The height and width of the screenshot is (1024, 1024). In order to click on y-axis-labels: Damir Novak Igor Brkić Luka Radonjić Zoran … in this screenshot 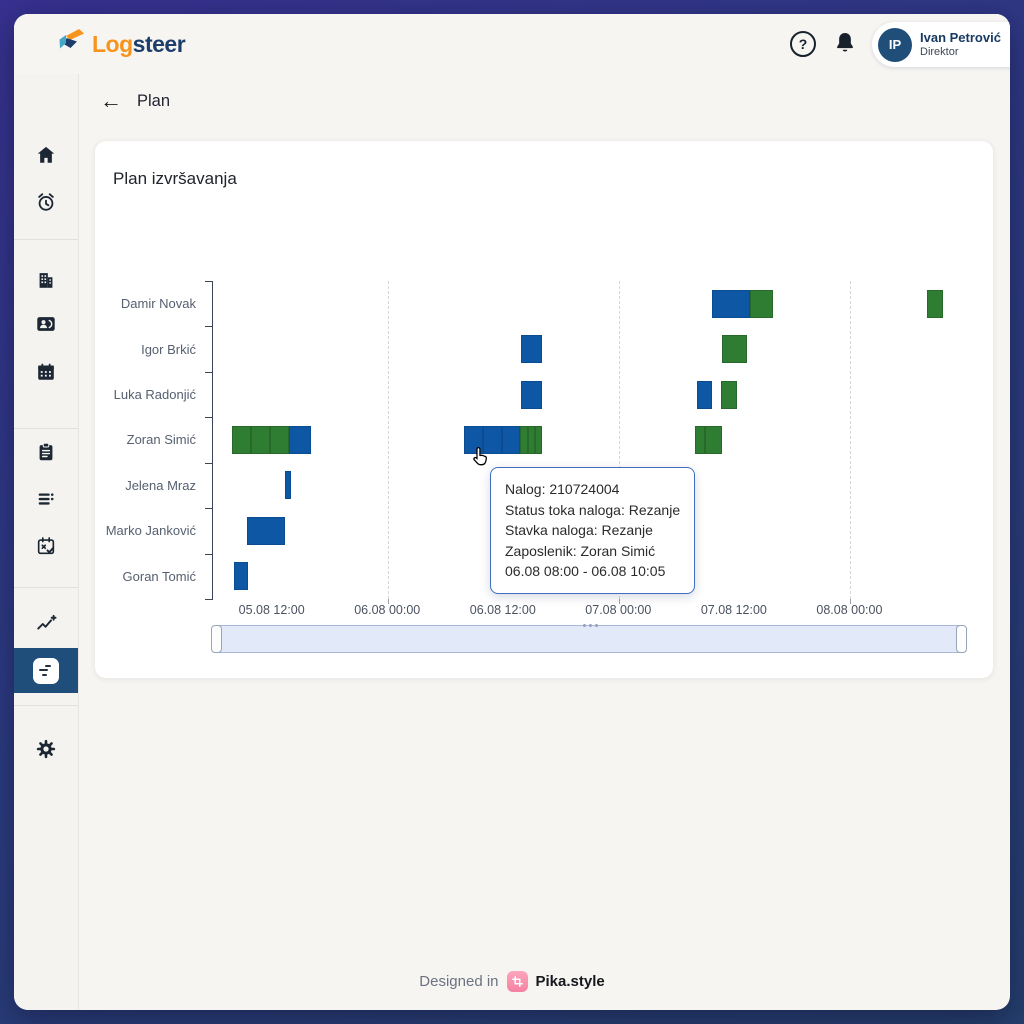, I will do `click(149, 440)`.